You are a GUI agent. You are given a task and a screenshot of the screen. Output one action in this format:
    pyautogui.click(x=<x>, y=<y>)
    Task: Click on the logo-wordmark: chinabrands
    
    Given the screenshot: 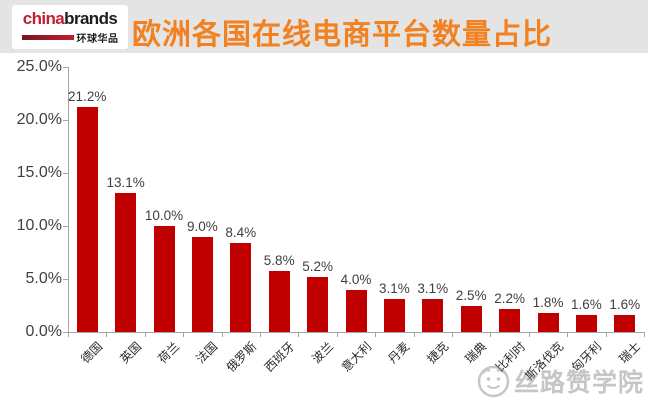 What is the action you would take?
    pyautogui.click(x=70, y=18)
    